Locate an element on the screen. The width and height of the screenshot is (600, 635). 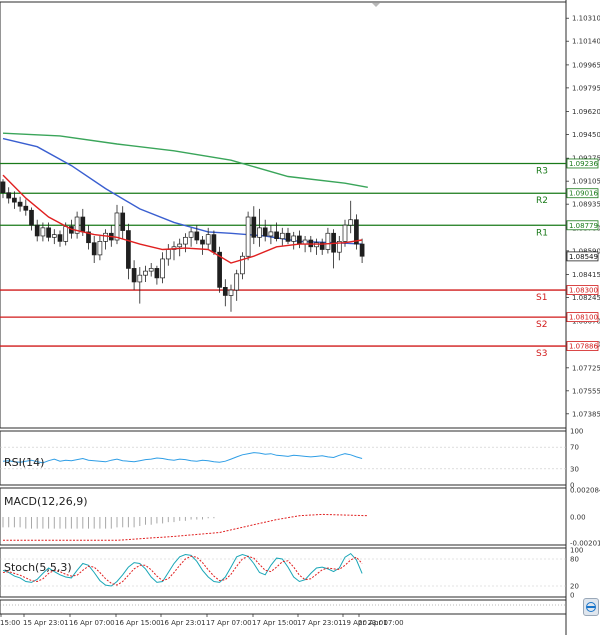
time-tick-label: 15:00 is located at coordinates (10, 623).